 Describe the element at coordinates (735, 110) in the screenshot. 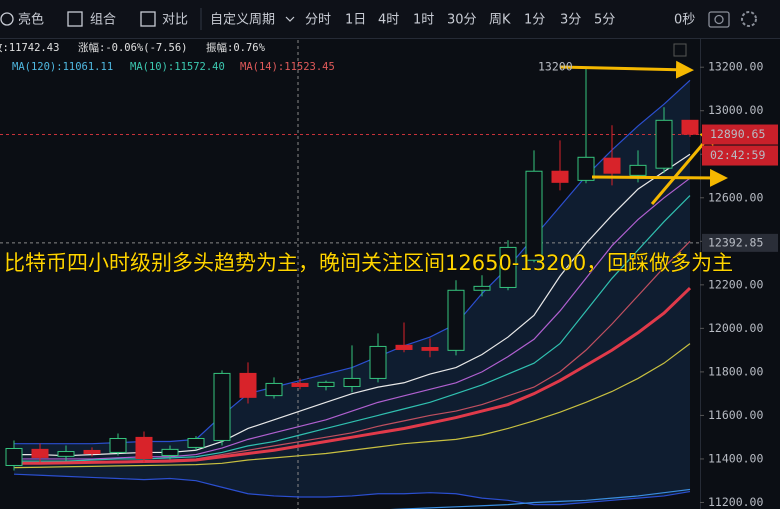

I see `y-tick-label: 13000.00` at that location.